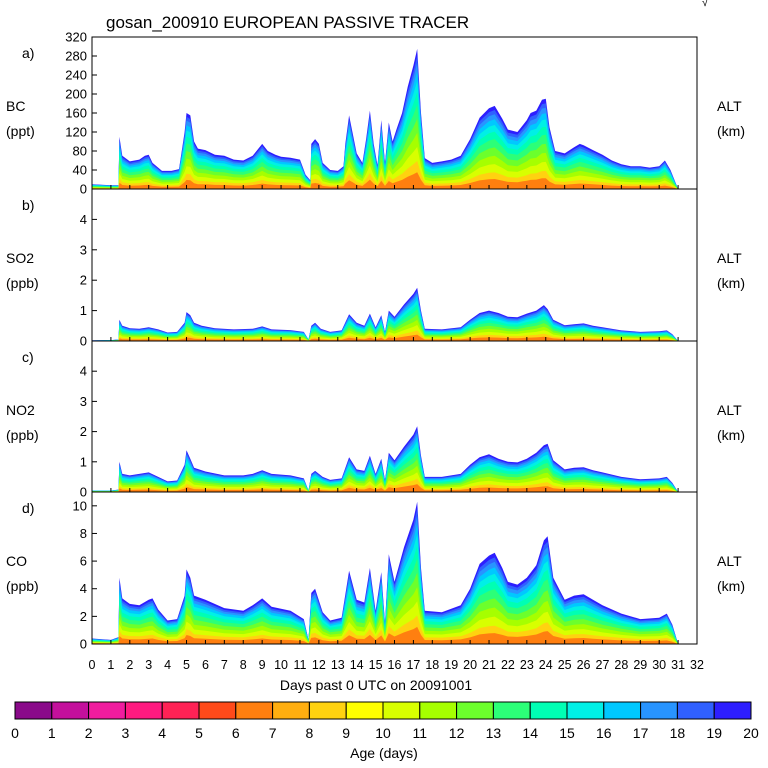 The width and height of the screenshot is (768, 768). Describe the element at coordinates (205, 665) in the screenshot. I see `x-tick-label: 6` at that location.